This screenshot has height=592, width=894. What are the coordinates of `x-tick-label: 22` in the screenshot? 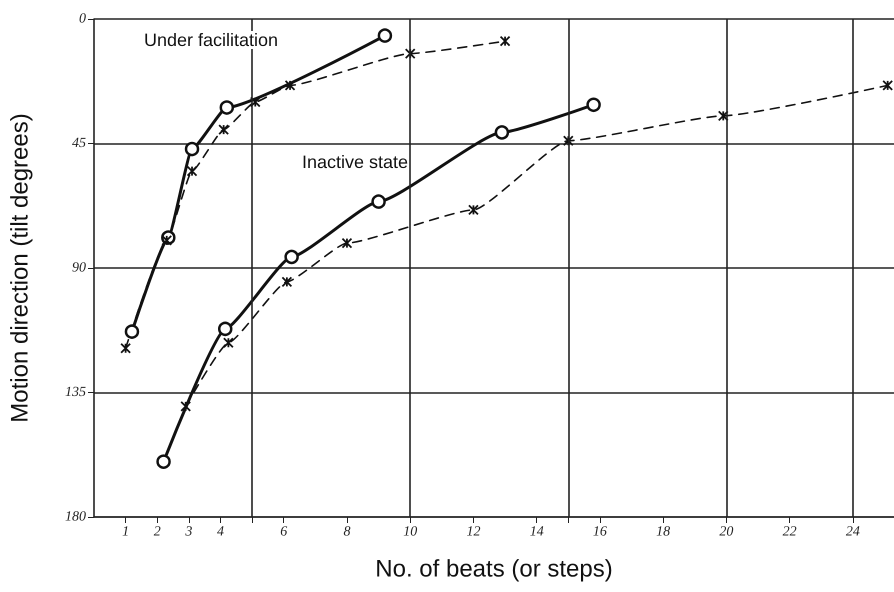 It's located at (789, 532).